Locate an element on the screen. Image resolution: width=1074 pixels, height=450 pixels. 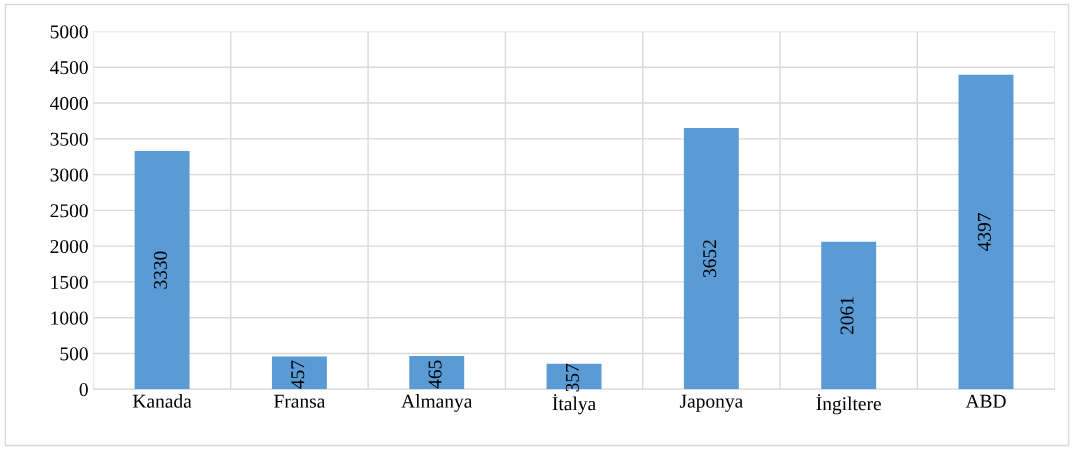
data-label: 2061 is located at coordinates (847, 316).